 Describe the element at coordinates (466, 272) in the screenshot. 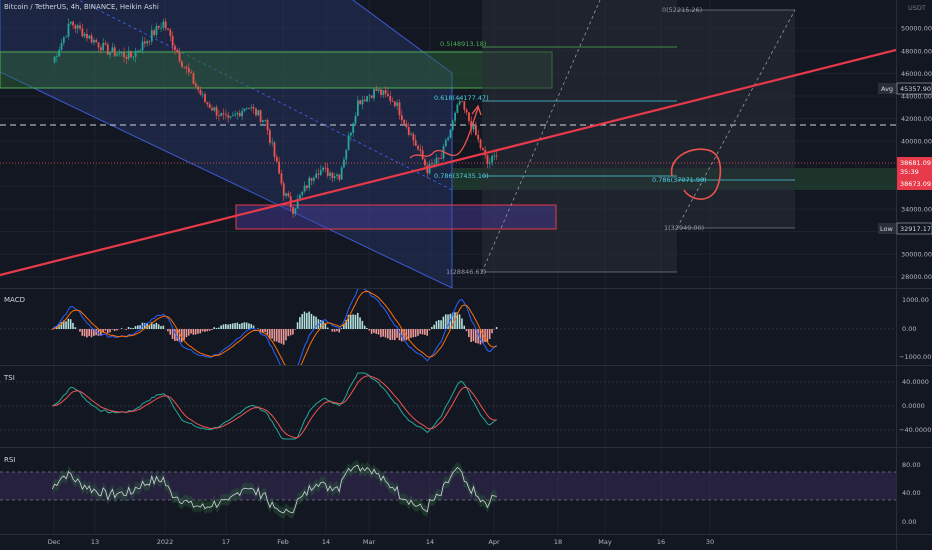

I see `fib-label-1: 1(28846.61)` at that location.